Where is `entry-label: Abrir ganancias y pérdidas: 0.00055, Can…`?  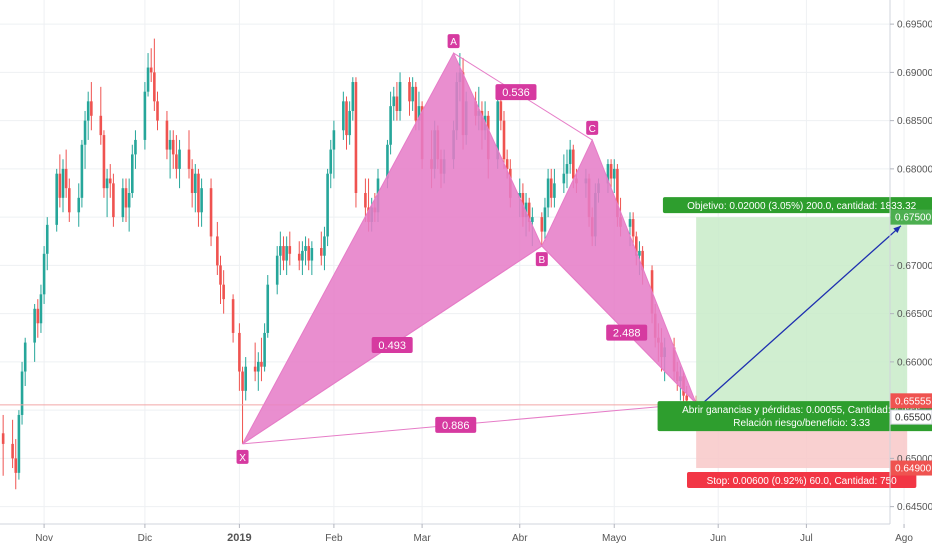
entry-label: Abrir ganancias y pérdidas: 0.00055, Can… is located at coordinates (801, 410).